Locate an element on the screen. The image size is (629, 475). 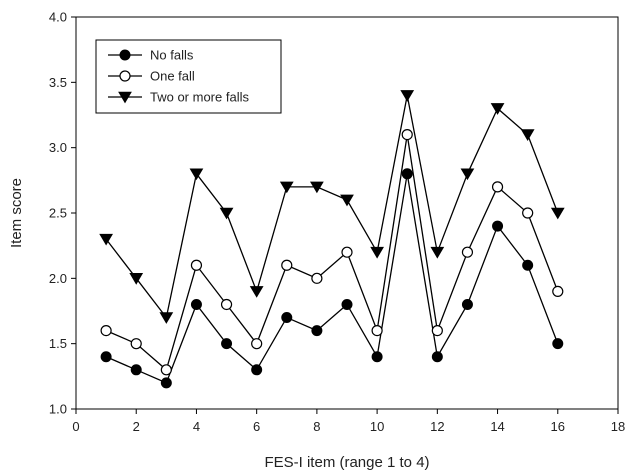
legend-label: No falls is located at coordinates (172, 55).